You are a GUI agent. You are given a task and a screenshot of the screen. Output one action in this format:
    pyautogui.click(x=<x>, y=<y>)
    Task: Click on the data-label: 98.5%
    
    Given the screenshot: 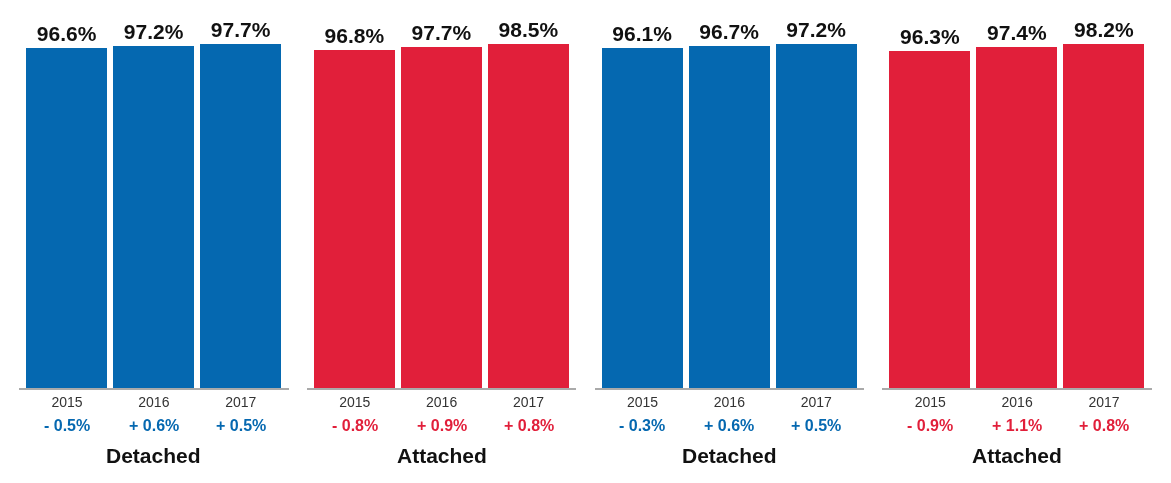 What is the action you would take?
    pyautogui.click(x=528, y=29)
    